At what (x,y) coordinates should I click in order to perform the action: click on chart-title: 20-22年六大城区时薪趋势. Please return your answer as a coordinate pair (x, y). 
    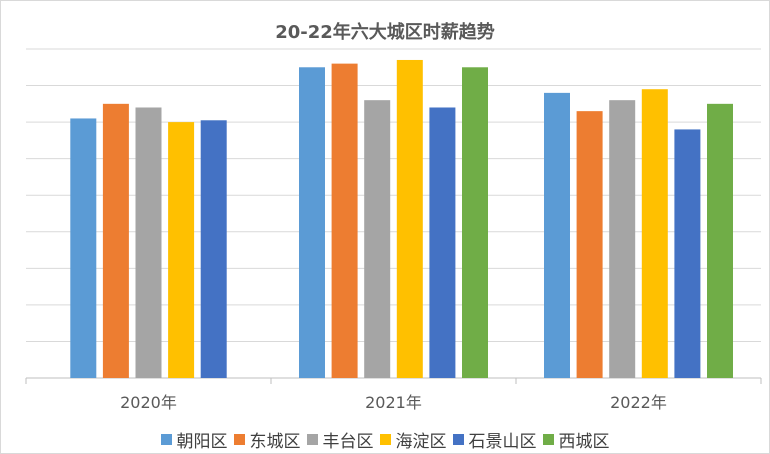
    Looking at the image, I should click on (385, 32).